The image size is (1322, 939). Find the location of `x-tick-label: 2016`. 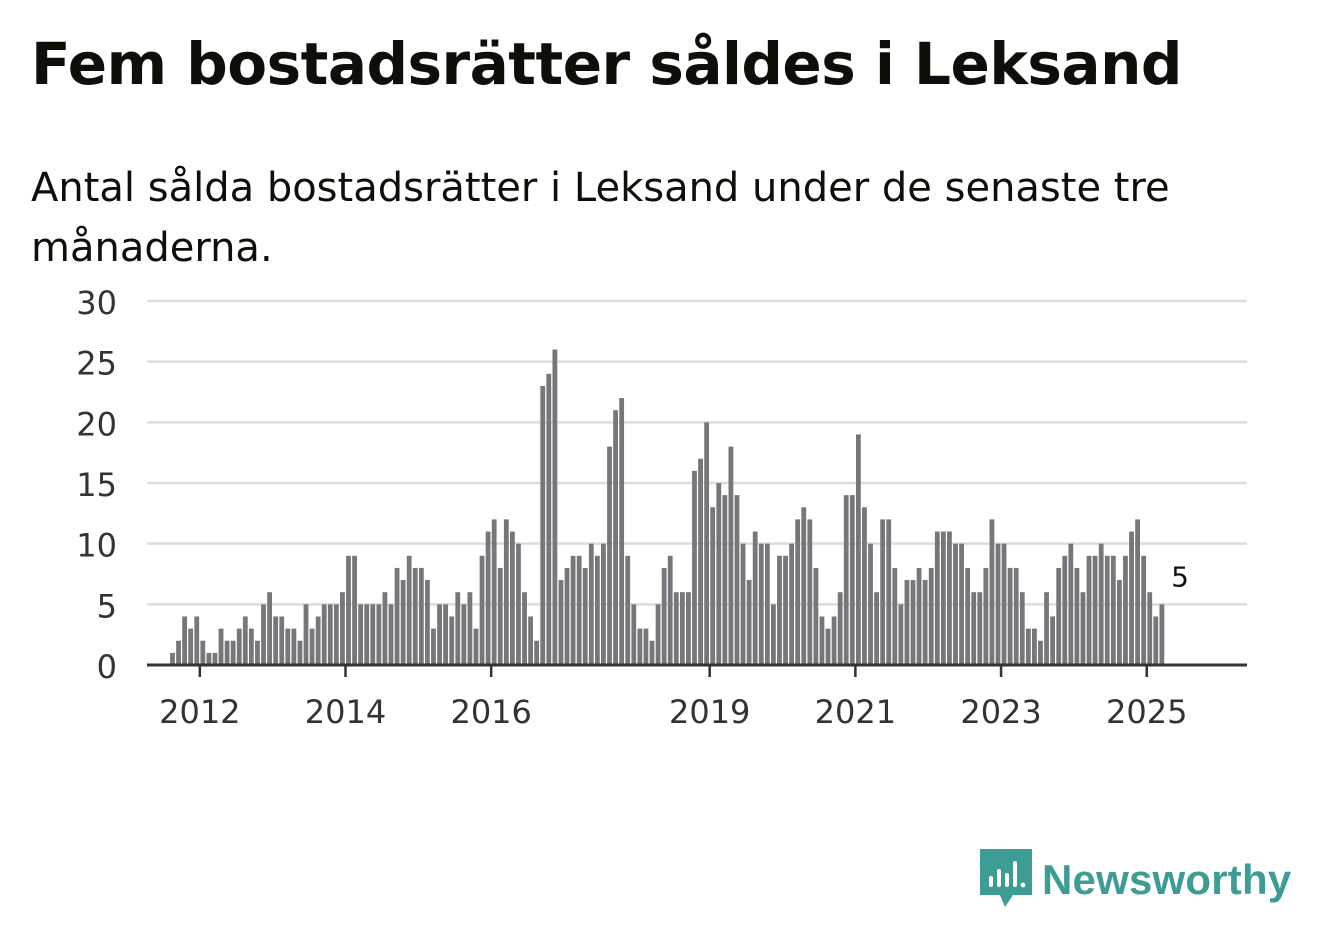

x-tick-label: 2016 is located at coordinates (490, 712).